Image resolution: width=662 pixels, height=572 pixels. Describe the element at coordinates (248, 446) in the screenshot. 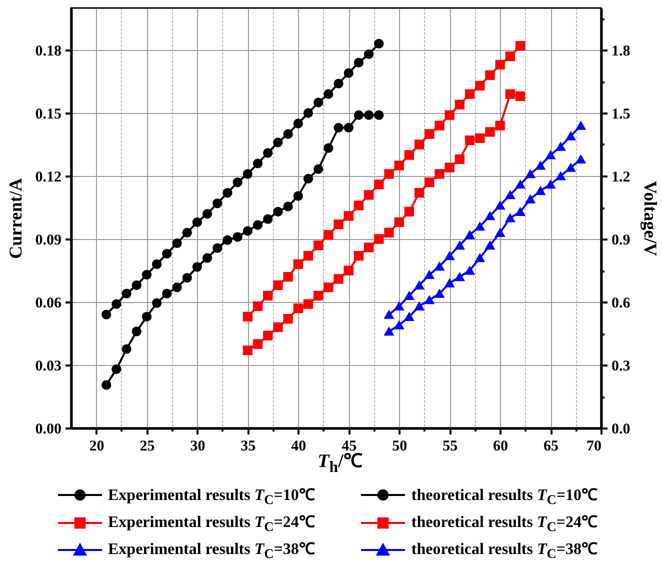

I see `x-tick-label: 35` at that location.